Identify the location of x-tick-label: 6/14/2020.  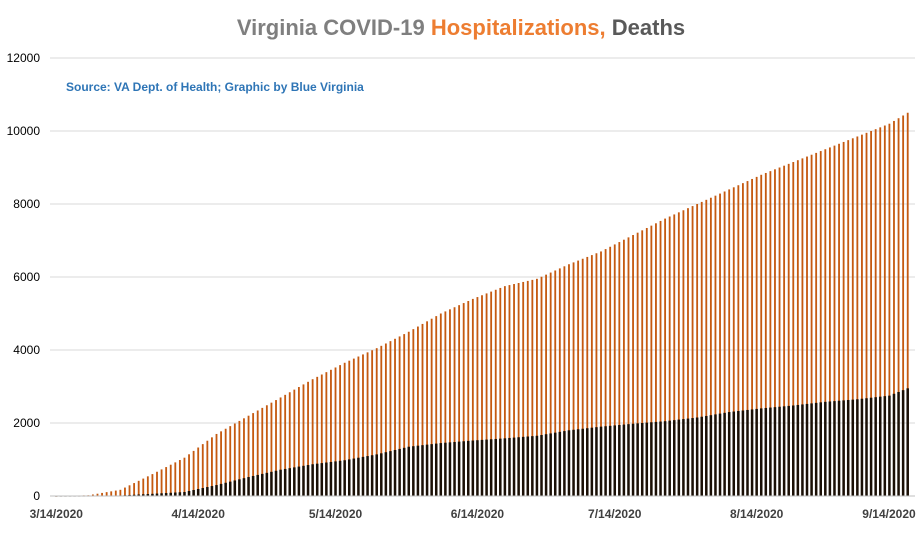
(478, 514).